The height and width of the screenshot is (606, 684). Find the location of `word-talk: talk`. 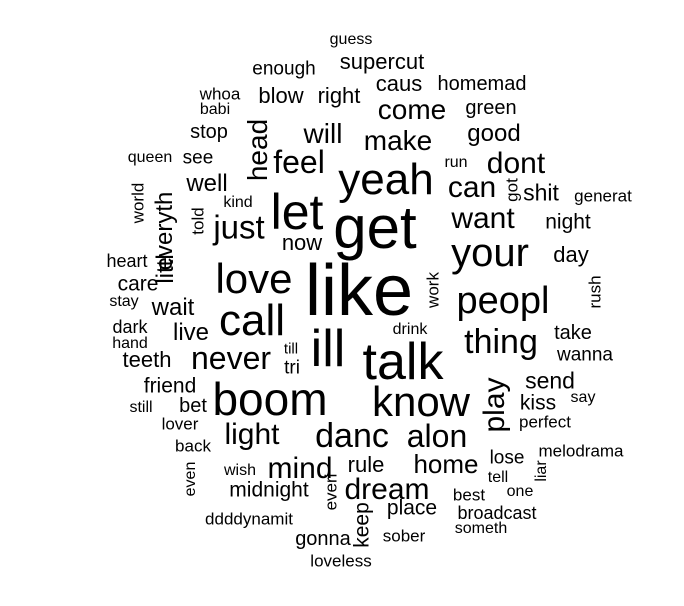

word-talk: talk is located at coordinates (403, 362).